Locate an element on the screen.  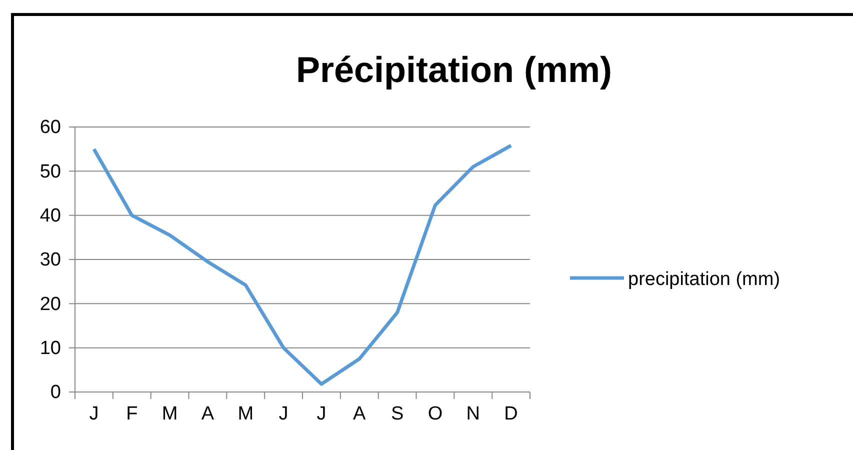
y-tick-label: 60 is located at coordinates (50, 127).